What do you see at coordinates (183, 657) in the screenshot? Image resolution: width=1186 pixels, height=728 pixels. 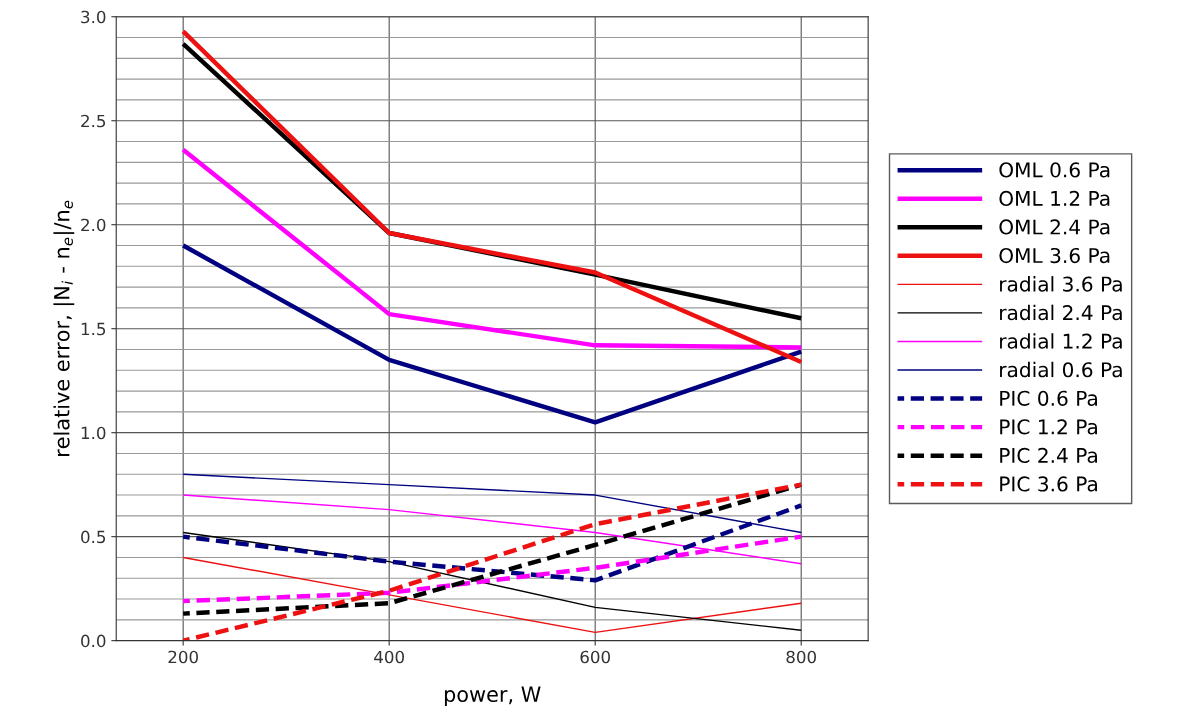 I see `x-tick-label: 200` at bounding box center [183, 657].